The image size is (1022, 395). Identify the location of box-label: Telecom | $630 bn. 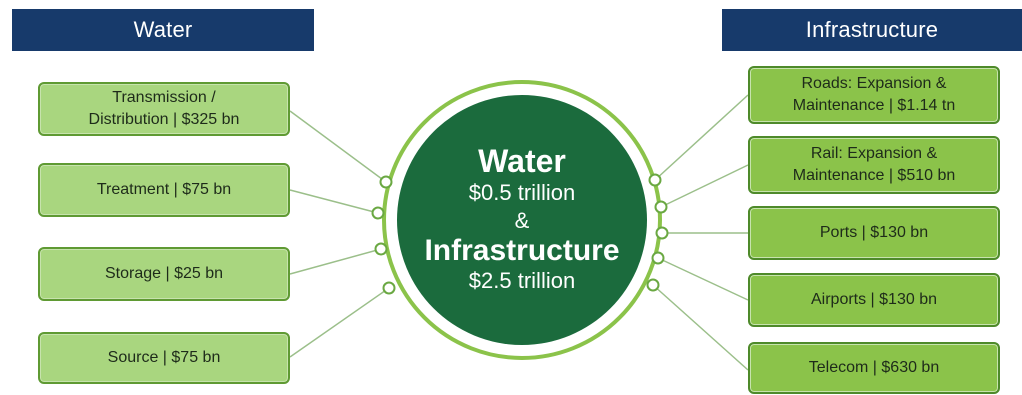
(874, 368).